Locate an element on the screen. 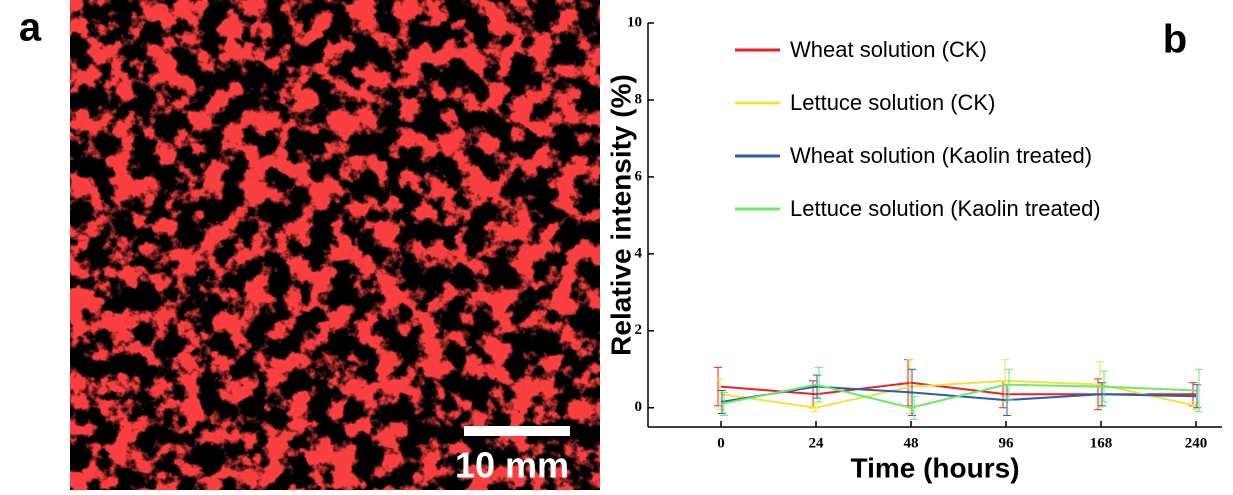 The image size is (1233, 495). legend-label: Wheat solution (Kaolin treated) is located at coordinates (941, 155).